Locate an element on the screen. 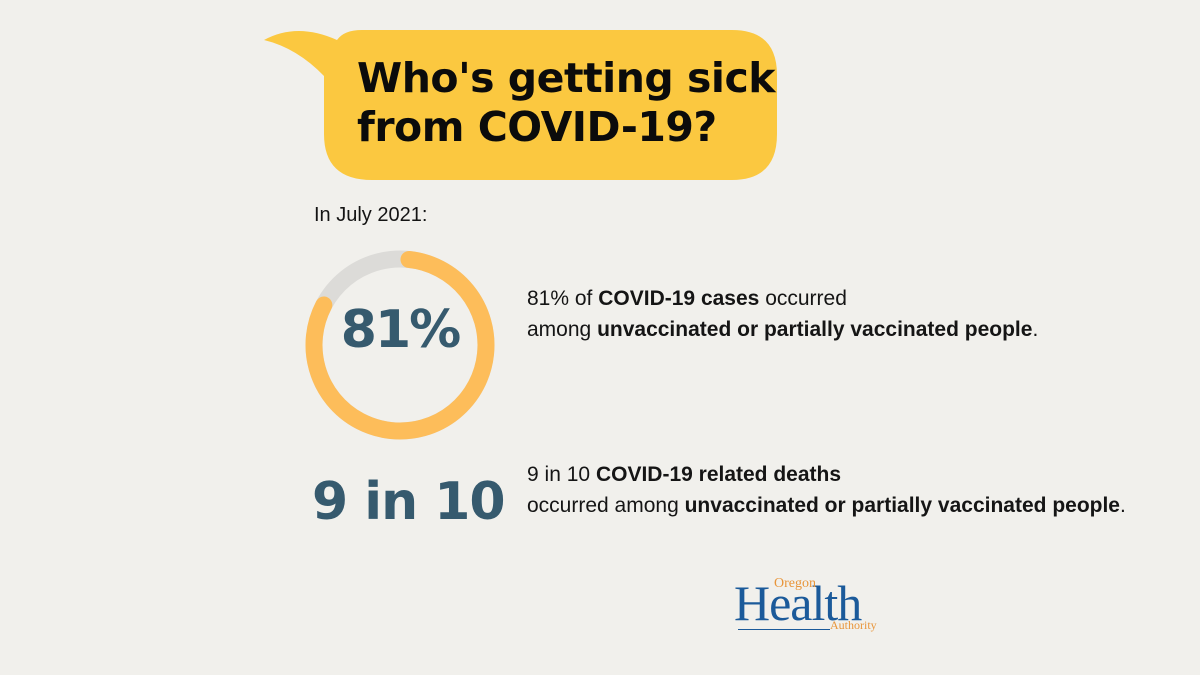 Image resolution: width=1200 pixels, height=675 pixels. page-title: Who's getting sick from COVID-19? is located at coordinates (566, 103).